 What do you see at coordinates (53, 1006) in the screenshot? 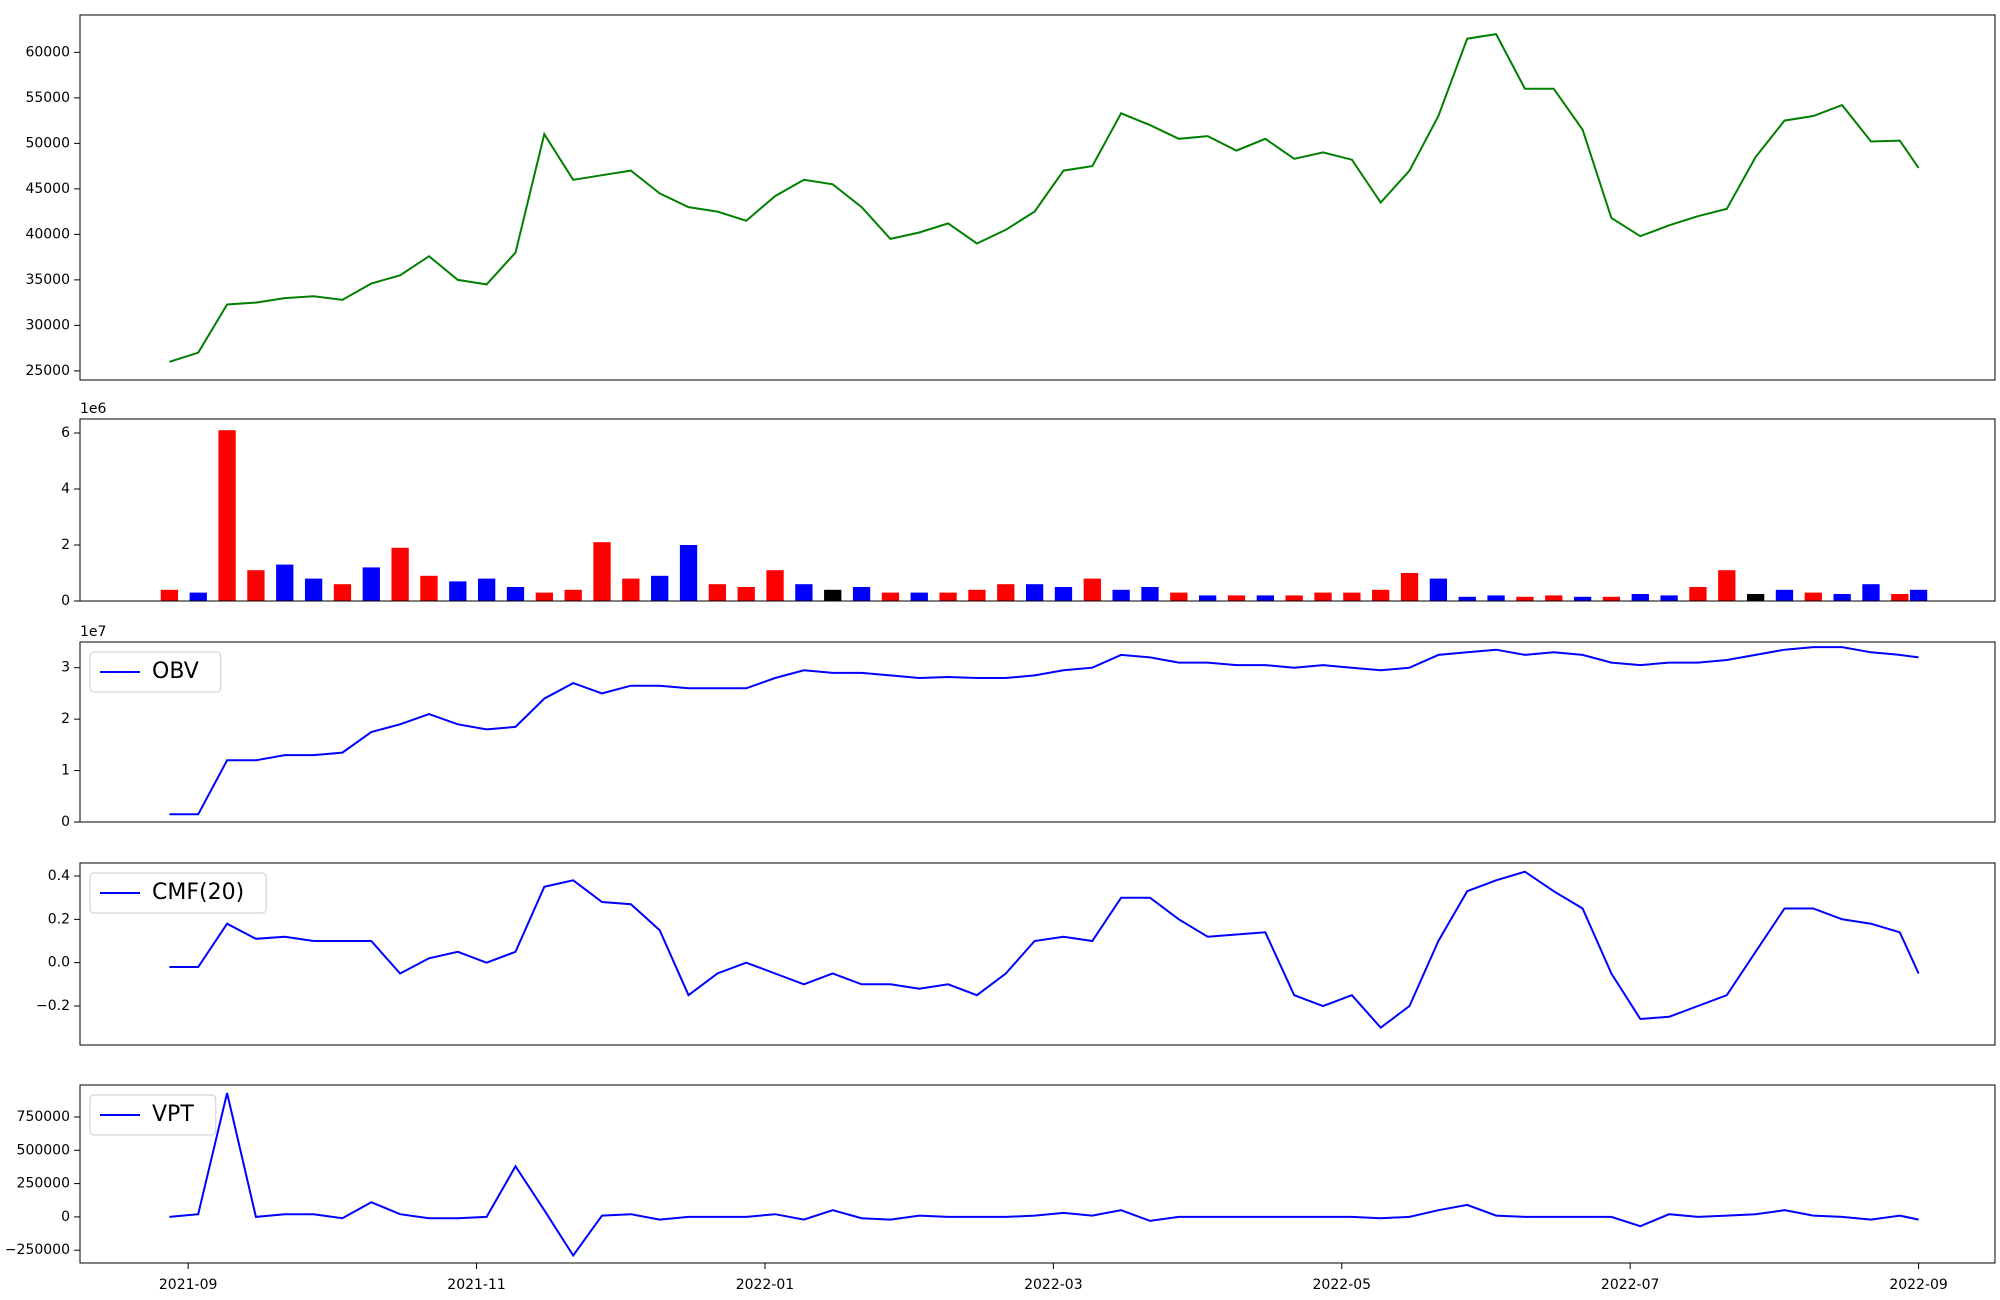
I see `y-tick-label: −0.2` at bounding box center [53, 1006].